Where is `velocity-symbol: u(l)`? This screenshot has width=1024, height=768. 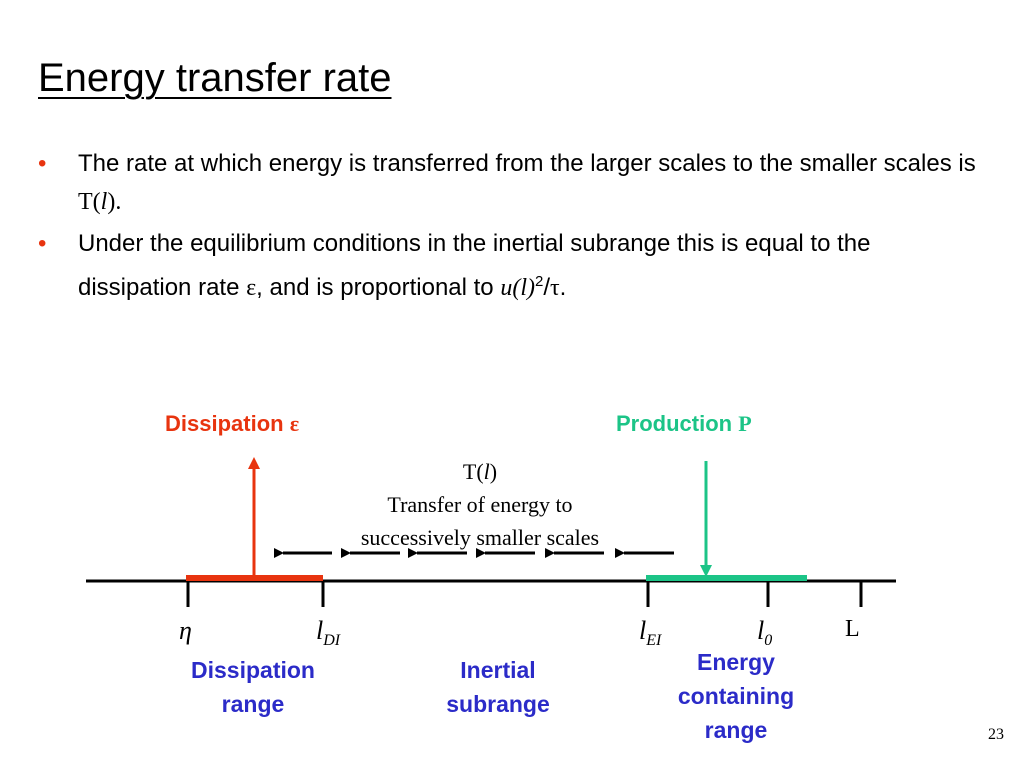 velocity-symbol: u(l) is located at coordinates (517, 288).